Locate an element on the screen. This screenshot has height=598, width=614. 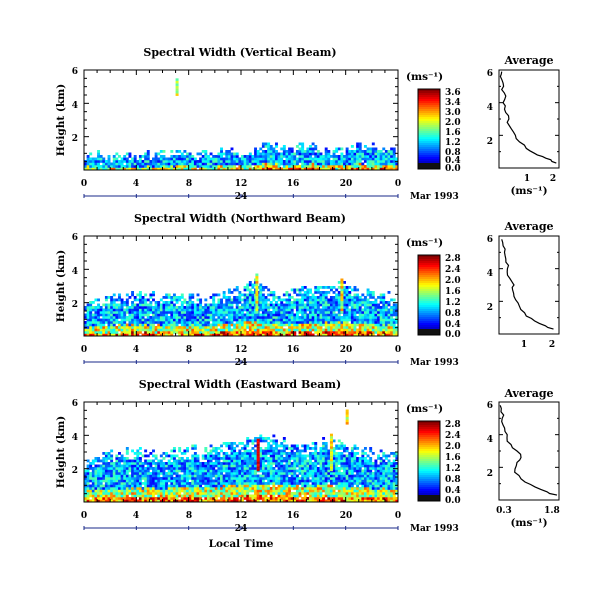
cbar-tick-4-northward: 1.2 is located at coordinates (453, 303).